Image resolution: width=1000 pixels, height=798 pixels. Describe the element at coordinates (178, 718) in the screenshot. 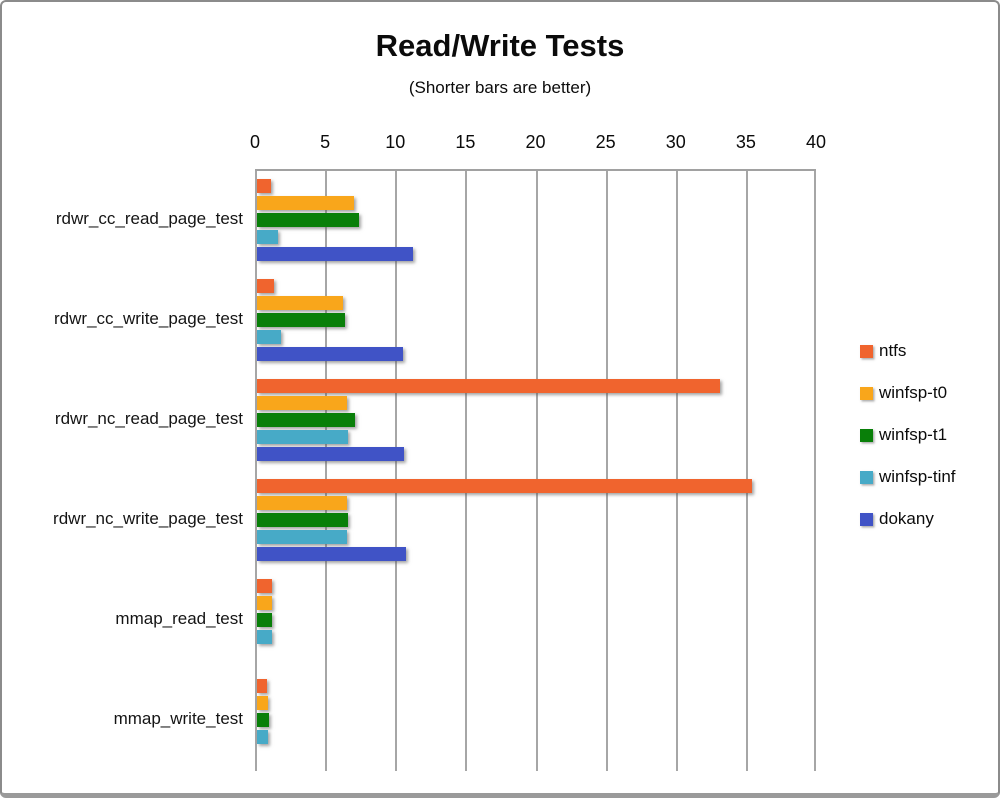

I see `category-label: mmap_write_test` at that location.